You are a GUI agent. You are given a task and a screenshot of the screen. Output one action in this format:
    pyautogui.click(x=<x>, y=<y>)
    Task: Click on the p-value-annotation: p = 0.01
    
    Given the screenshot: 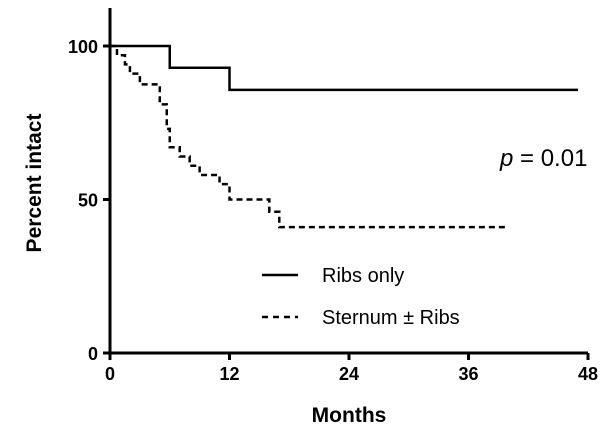 What is the action you would take?
    pyautogui.click(x=543, y=158)
    